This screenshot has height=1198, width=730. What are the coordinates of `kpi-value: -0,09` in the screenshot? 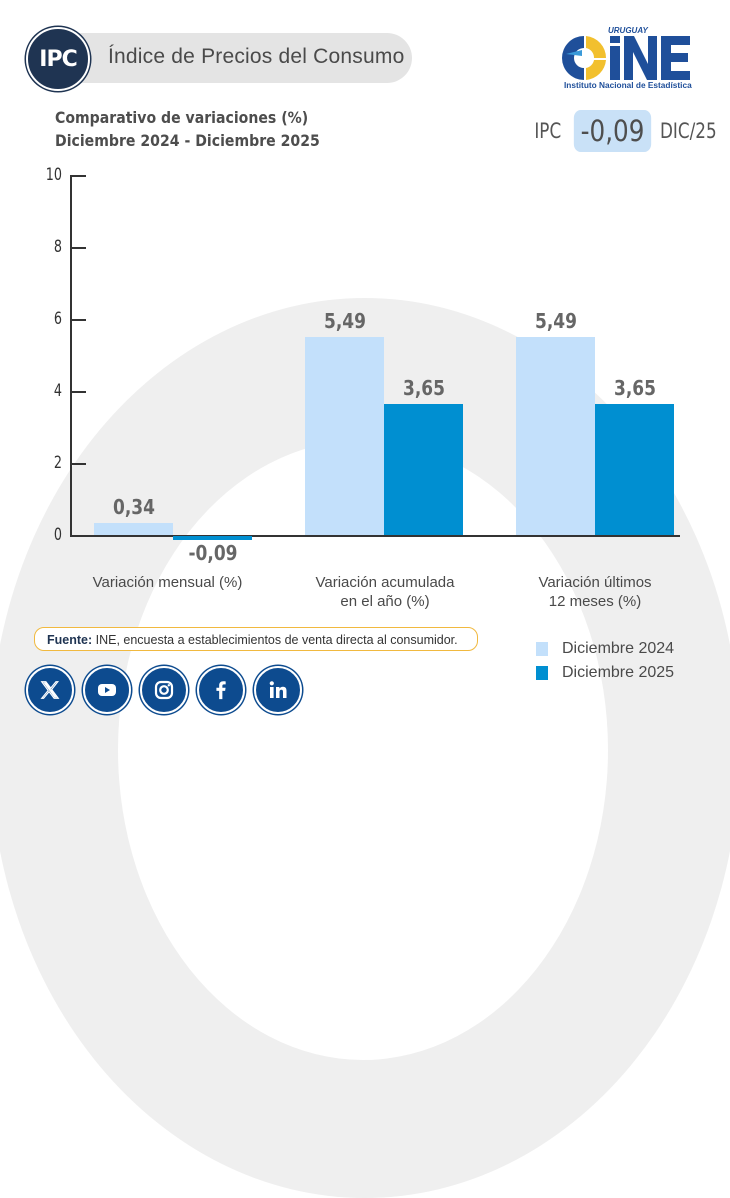 It's located at (612, 131).